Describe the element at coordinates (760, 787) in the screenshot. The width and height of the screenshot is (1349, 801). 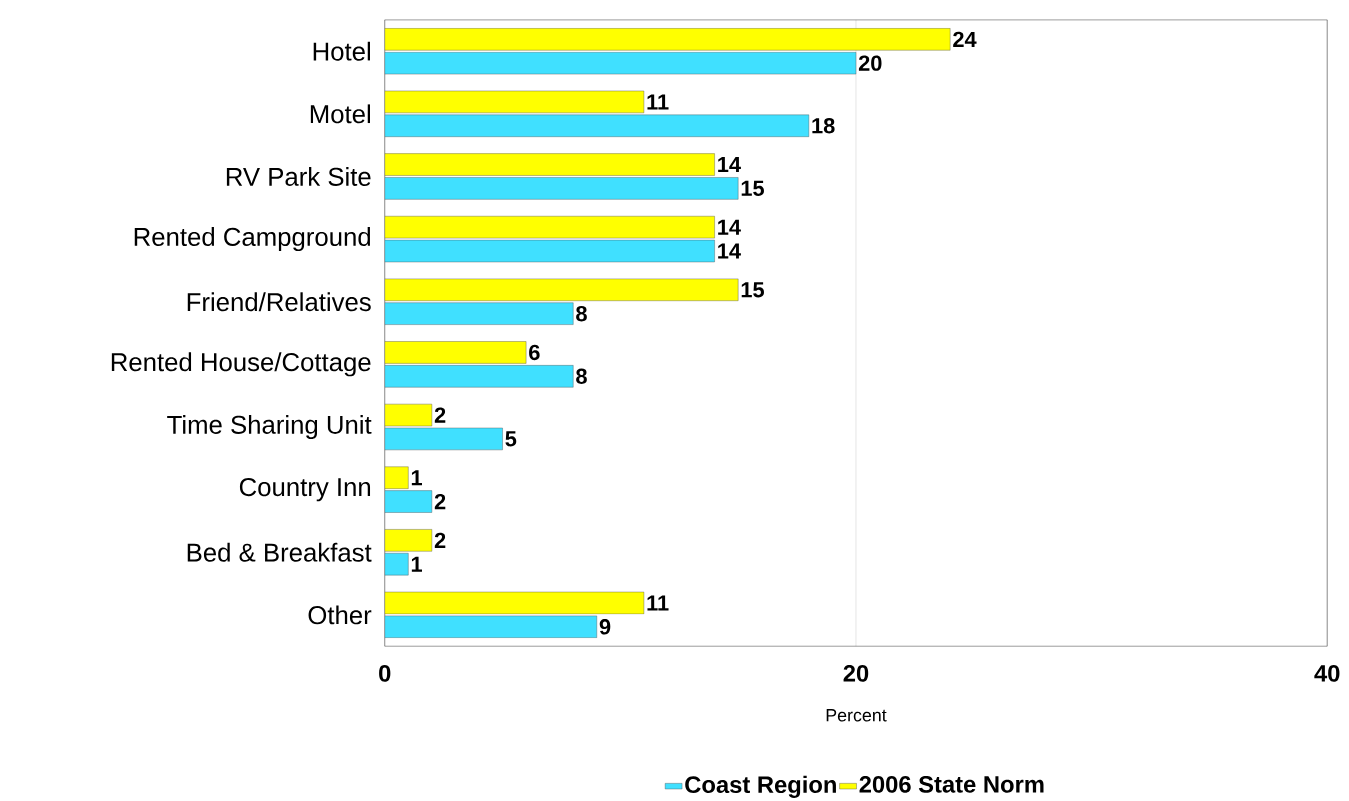
I see `legend-label: Coast Region` at that location.